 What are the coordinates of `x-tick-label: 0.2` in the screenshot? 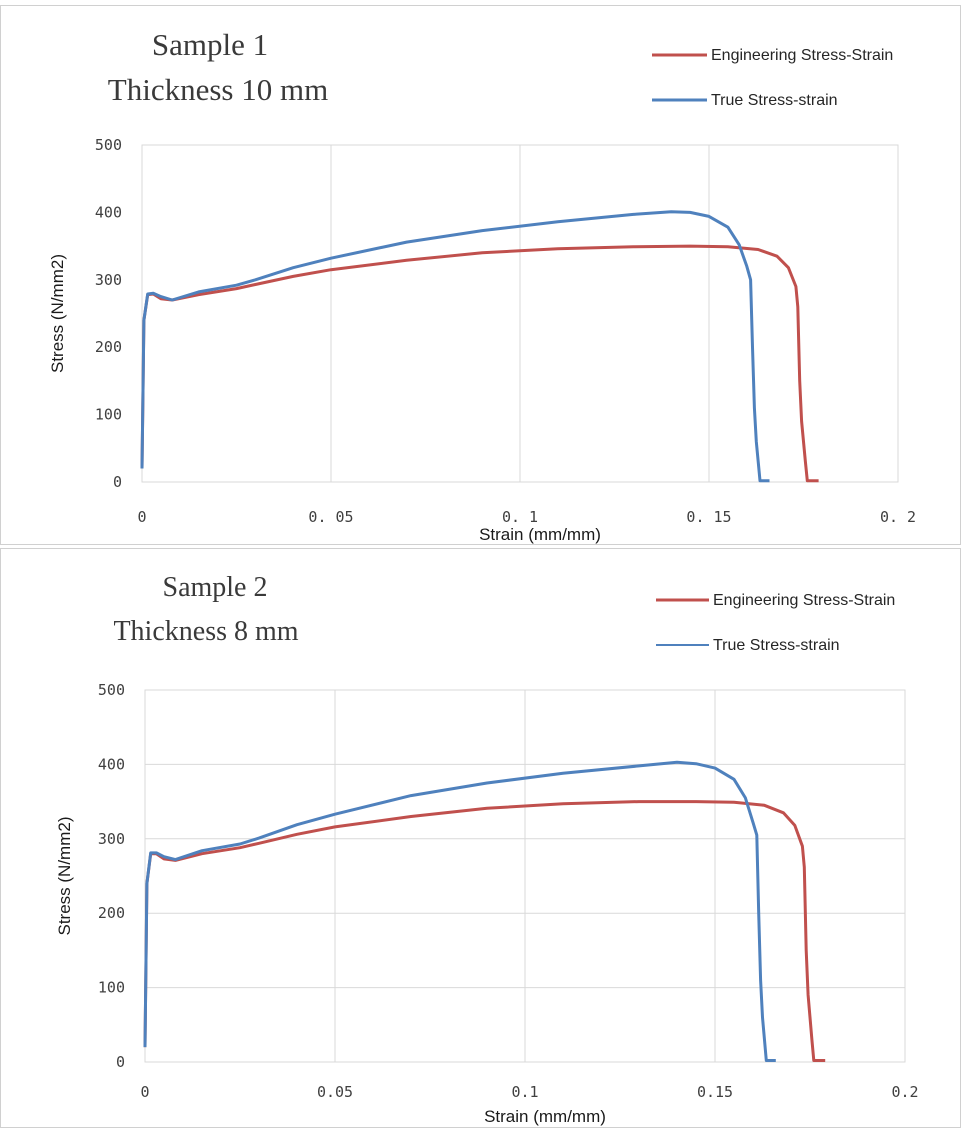 It's located at (904, 1092).